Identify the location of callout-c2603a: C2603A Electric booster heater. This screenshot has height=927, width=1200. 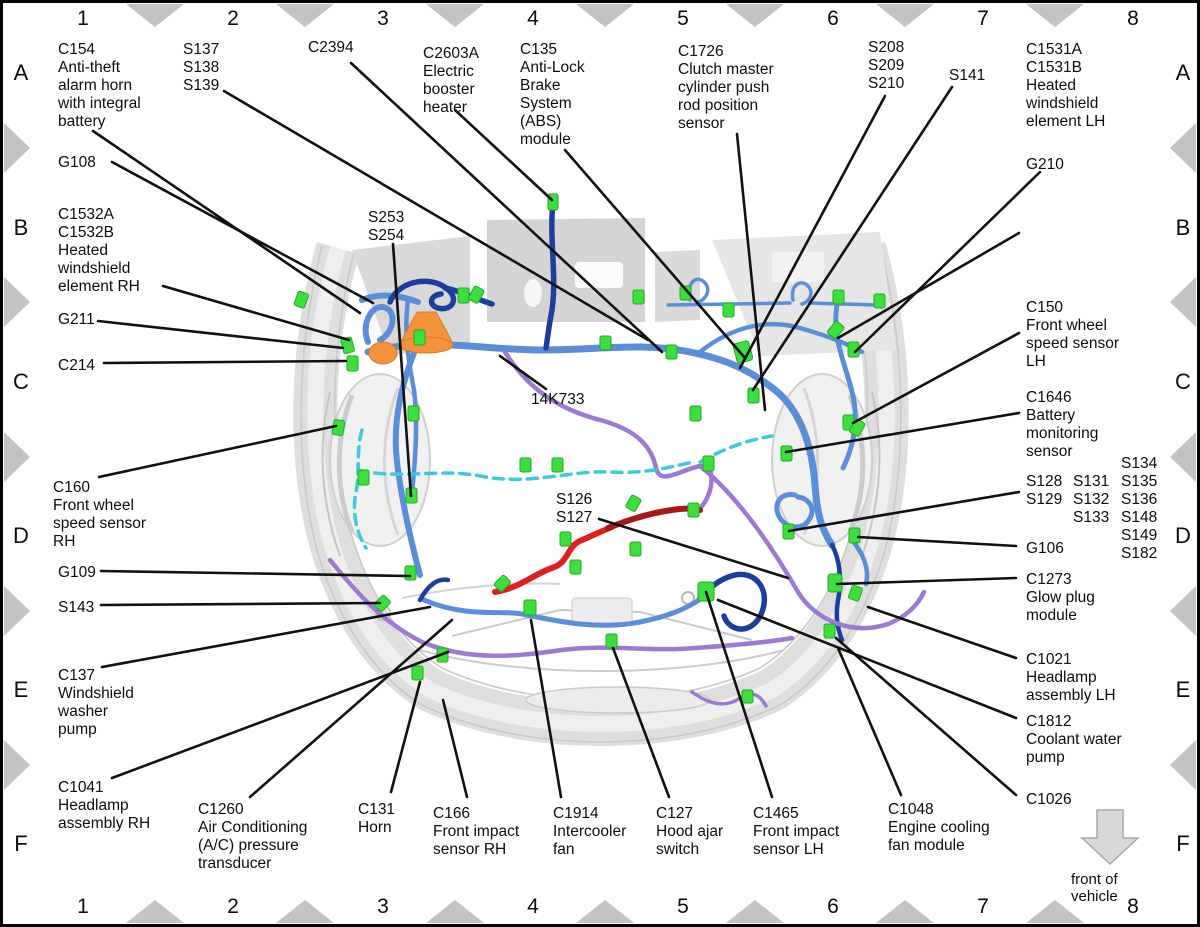
(451, 80).